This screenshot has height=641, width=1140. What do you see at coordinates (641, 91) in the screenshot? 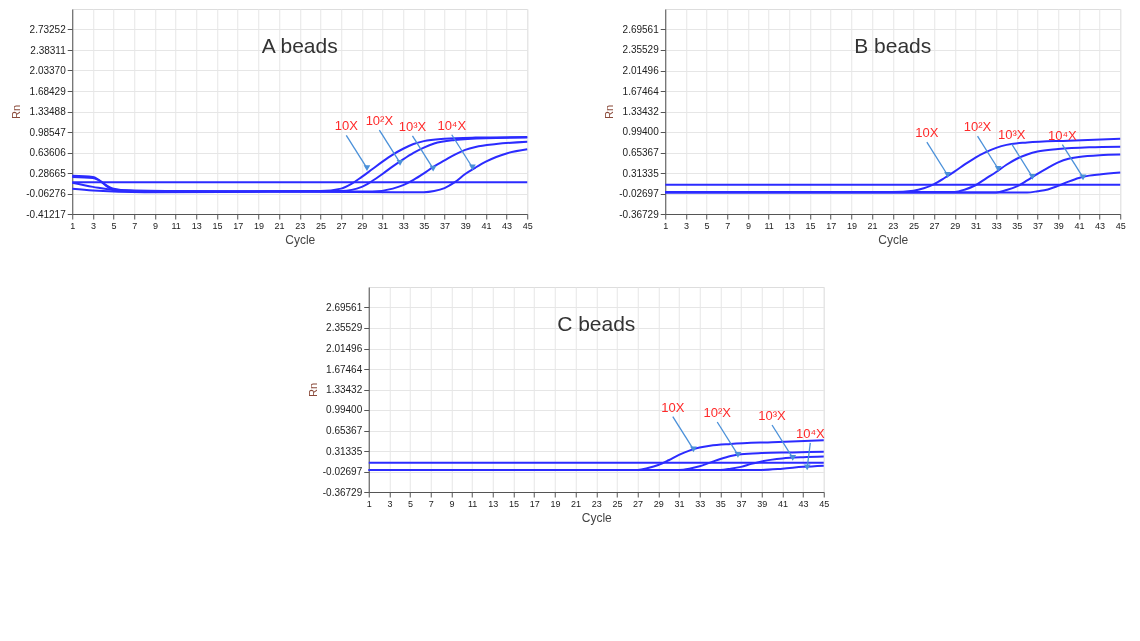
I see `y-tick-label: 1.67464` at bounding box center [641, 91].